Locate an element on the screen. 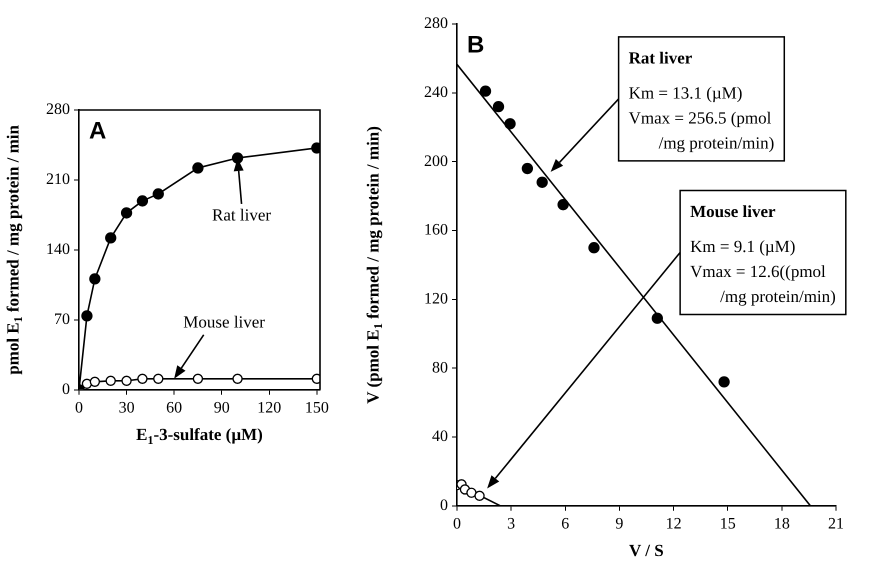 This screenshot has width=884, height=578. y-tick-label: 120 is located at coordinates (436, 299).